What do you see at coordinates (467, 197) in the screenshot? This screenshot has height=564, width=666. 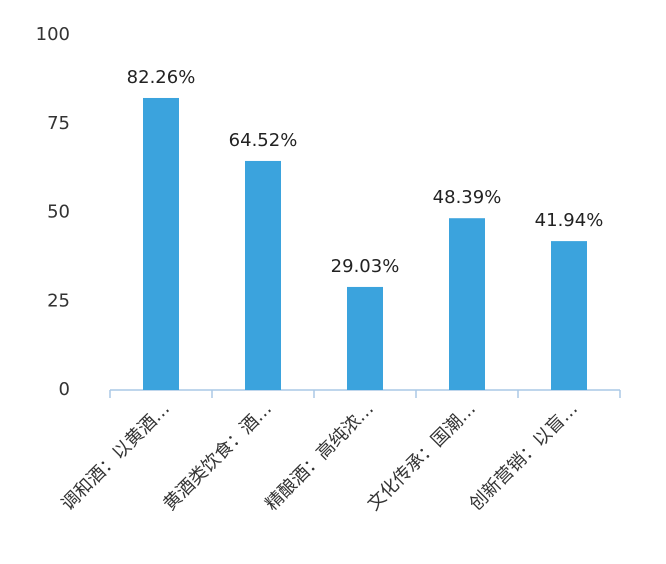 I see `value-label: 48.39%` at bounding box center [467, 197].